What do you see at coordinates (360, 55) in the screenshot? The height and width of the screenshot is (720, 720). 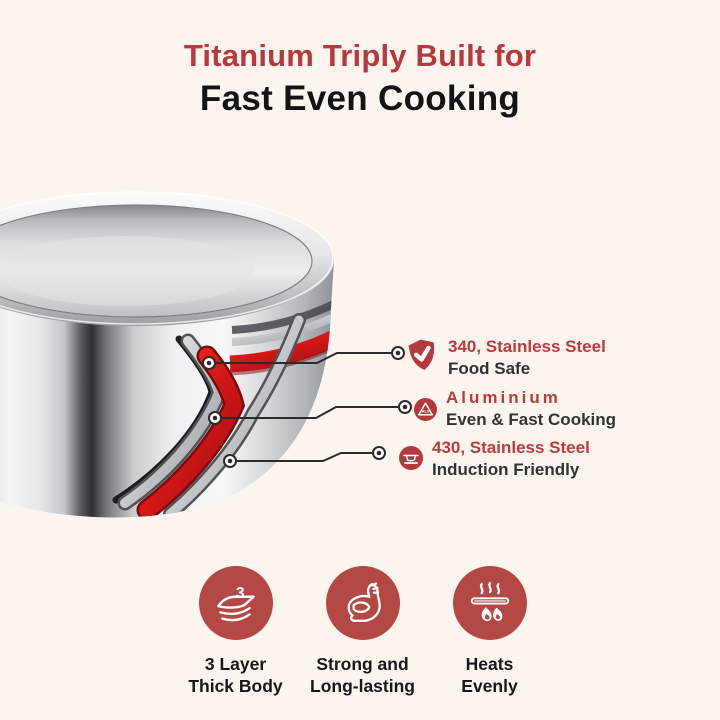 I see `title-accent-line: Titanium Triply Built for` at bounding box center [360, 55].